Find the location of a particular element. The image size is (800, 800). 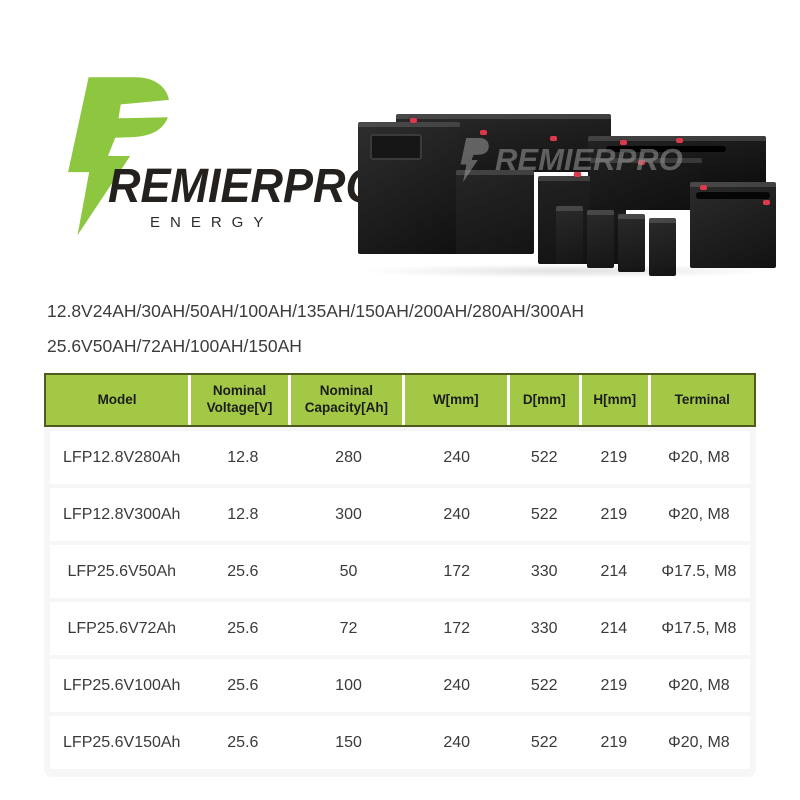

table-cell: LFP12.8V280Ah is located at coordinates (122, 457).